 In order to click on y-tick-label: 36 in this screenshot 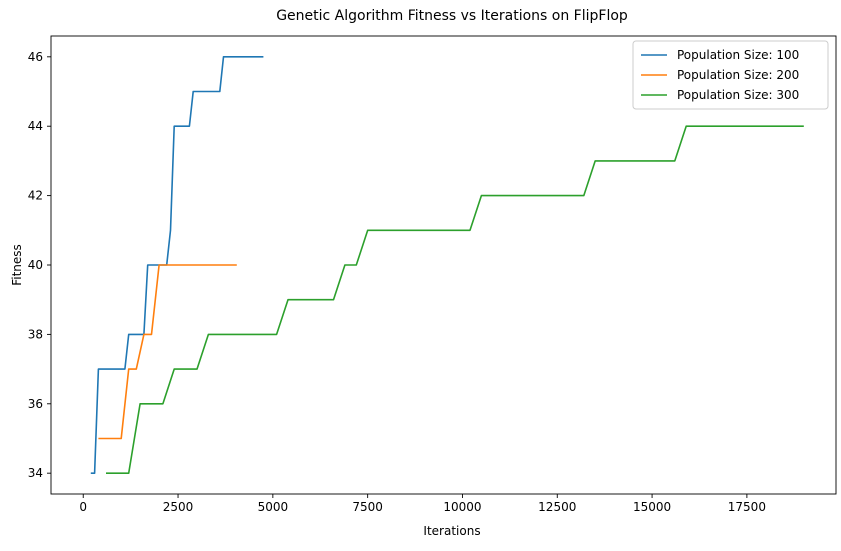, I will do `click(35, 404)`.